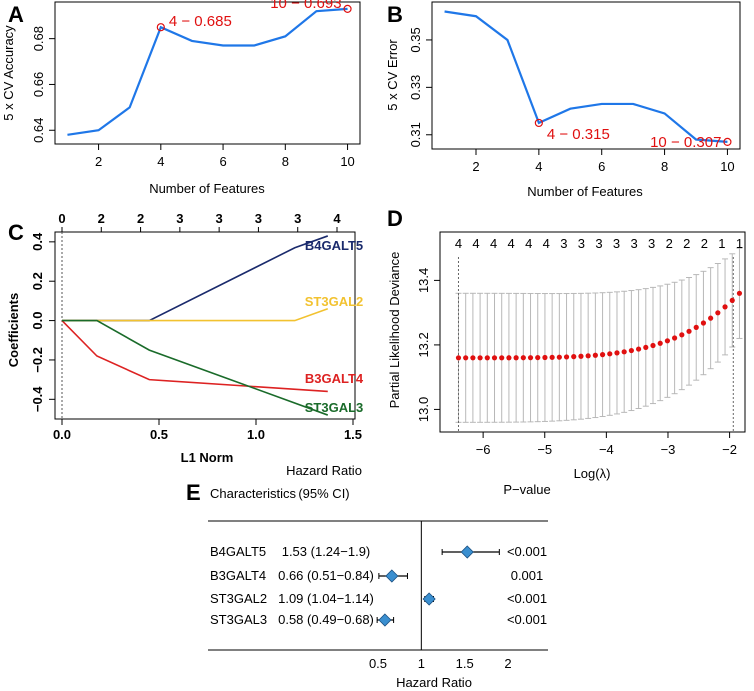  Describe the element at coordinates (37, 399) in the screenshot. I see `y-tick-label: −0.4` at that location.